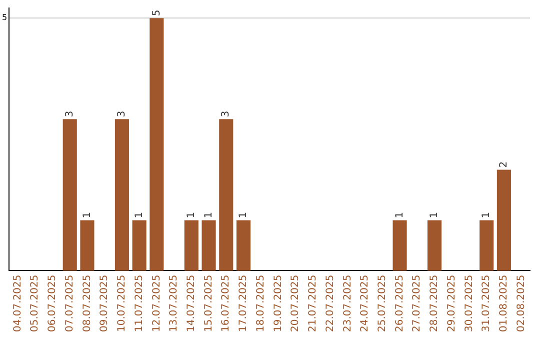  What do you see at coordinates (417, 303) in the screenshot?
I see `x-tick-label: 27.07.2025` at bounding box center [417, 303].